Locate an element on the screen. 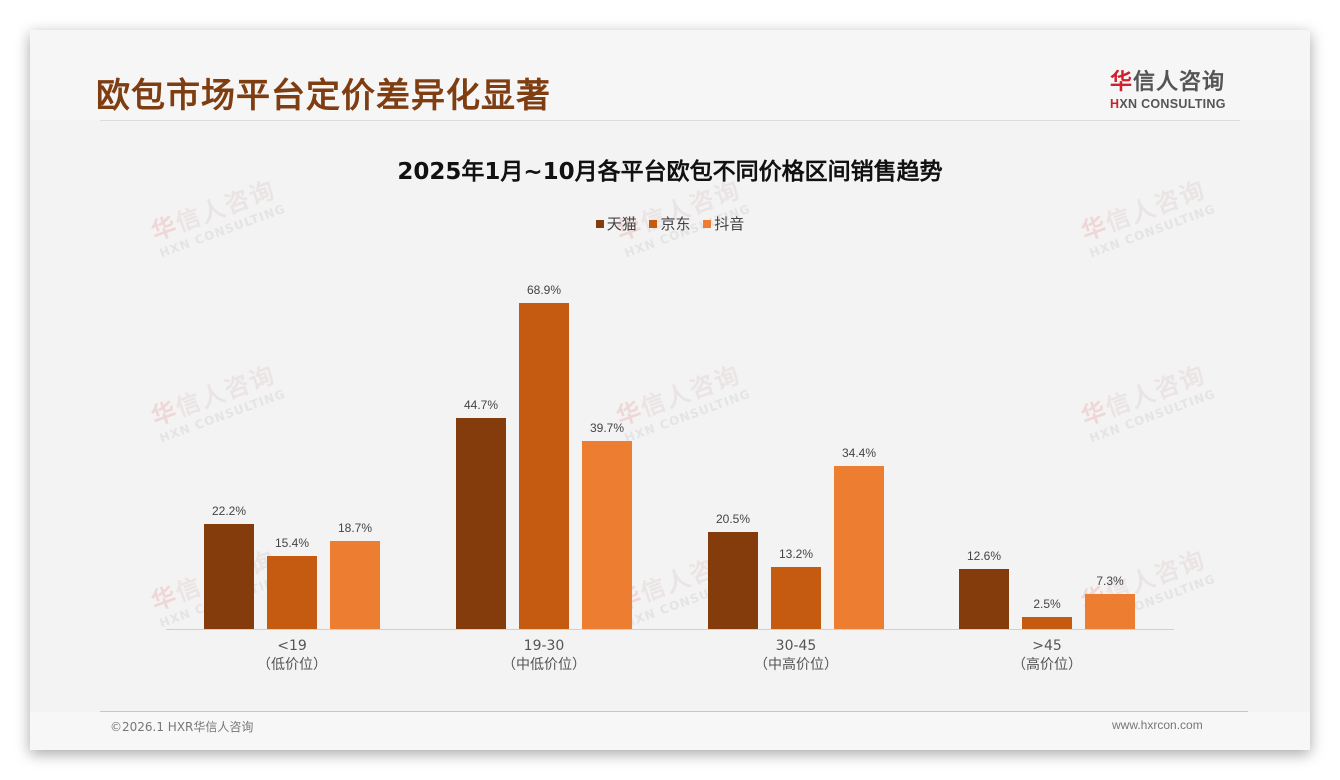 The image size is (1340, 780). bar-value-label: 22.2% is located at coordinates (229, 511).